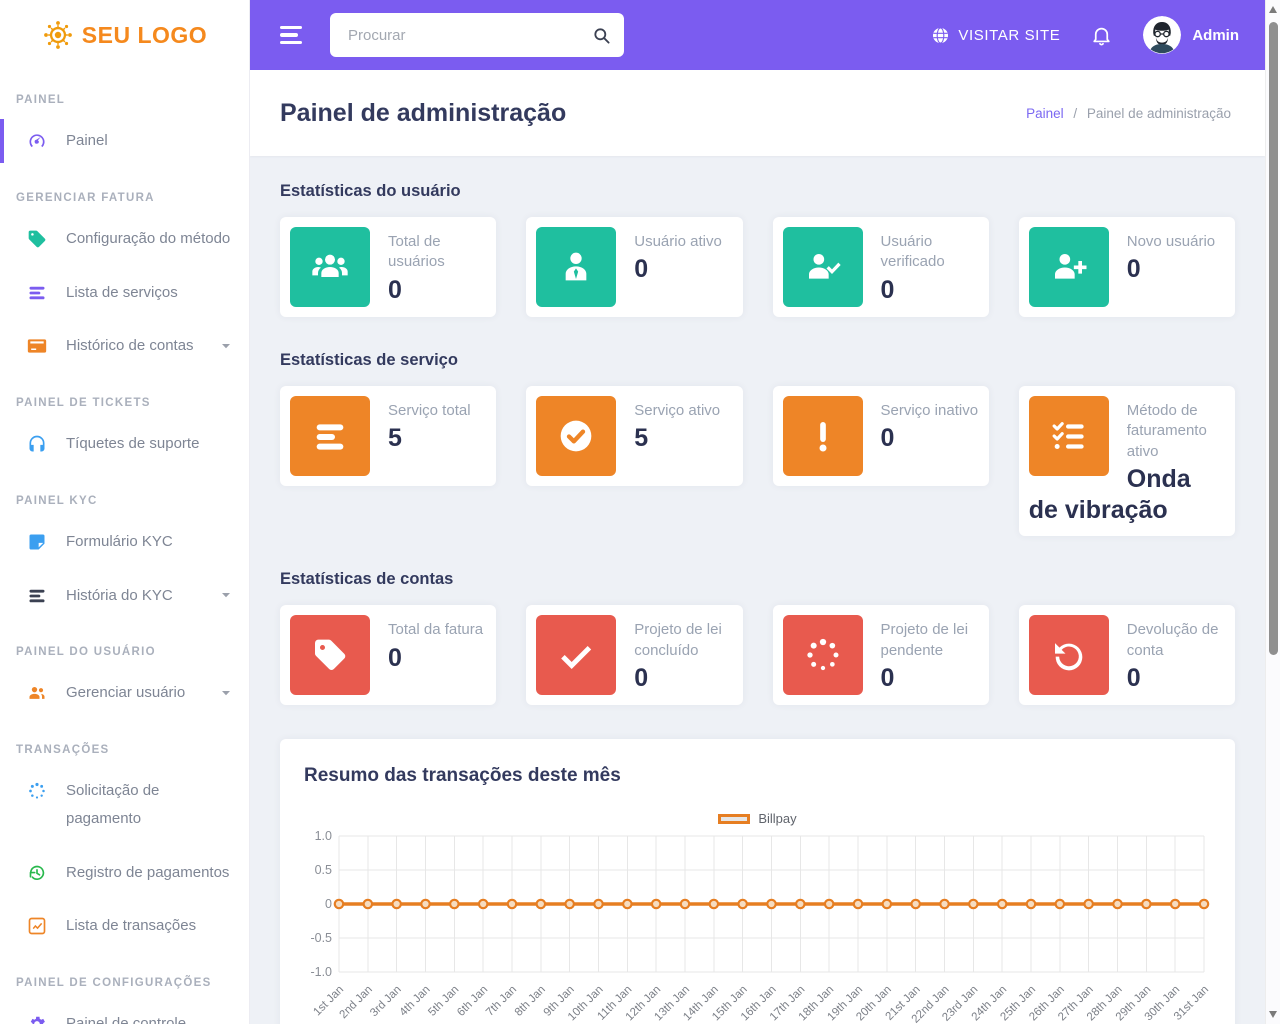 This screenshot has width=1280, height=1024. I want to click on tags-icon, so click(37, 239).